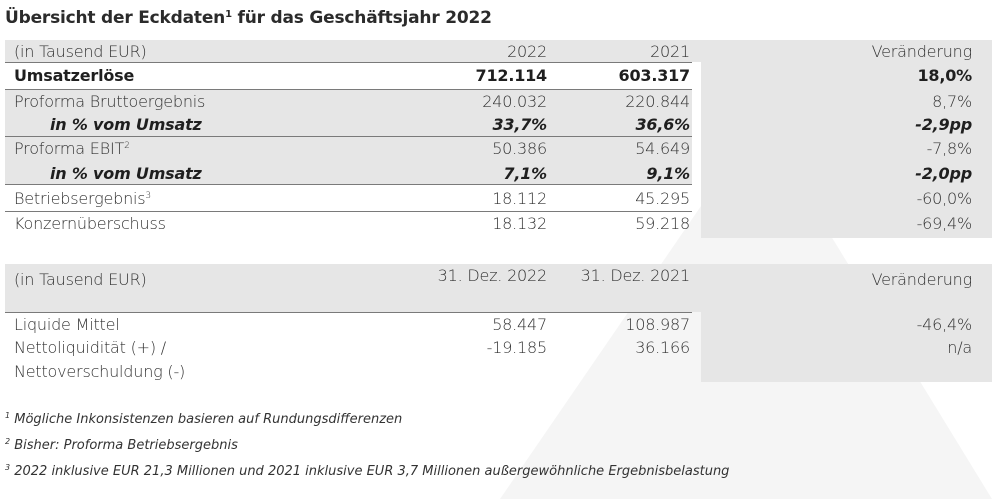 The height and width of the screenshot is (499, 992). Describe the element at coordinates (944, 324) in the screenshot. I see `value-change: -46,4%` at that location.